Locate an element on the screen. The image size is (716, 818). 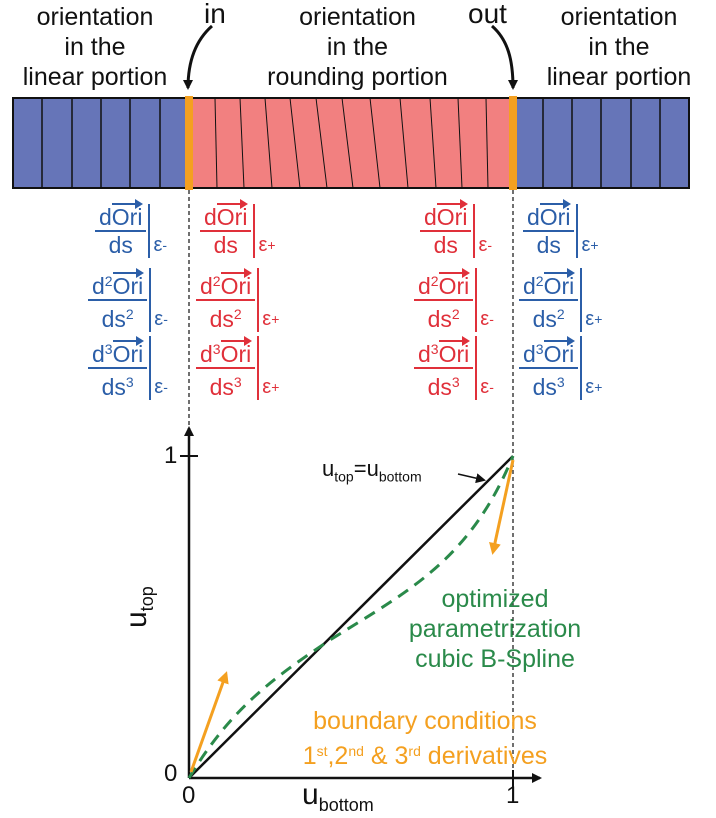
tick-y0: 0 is located at coordinates (171, 773).